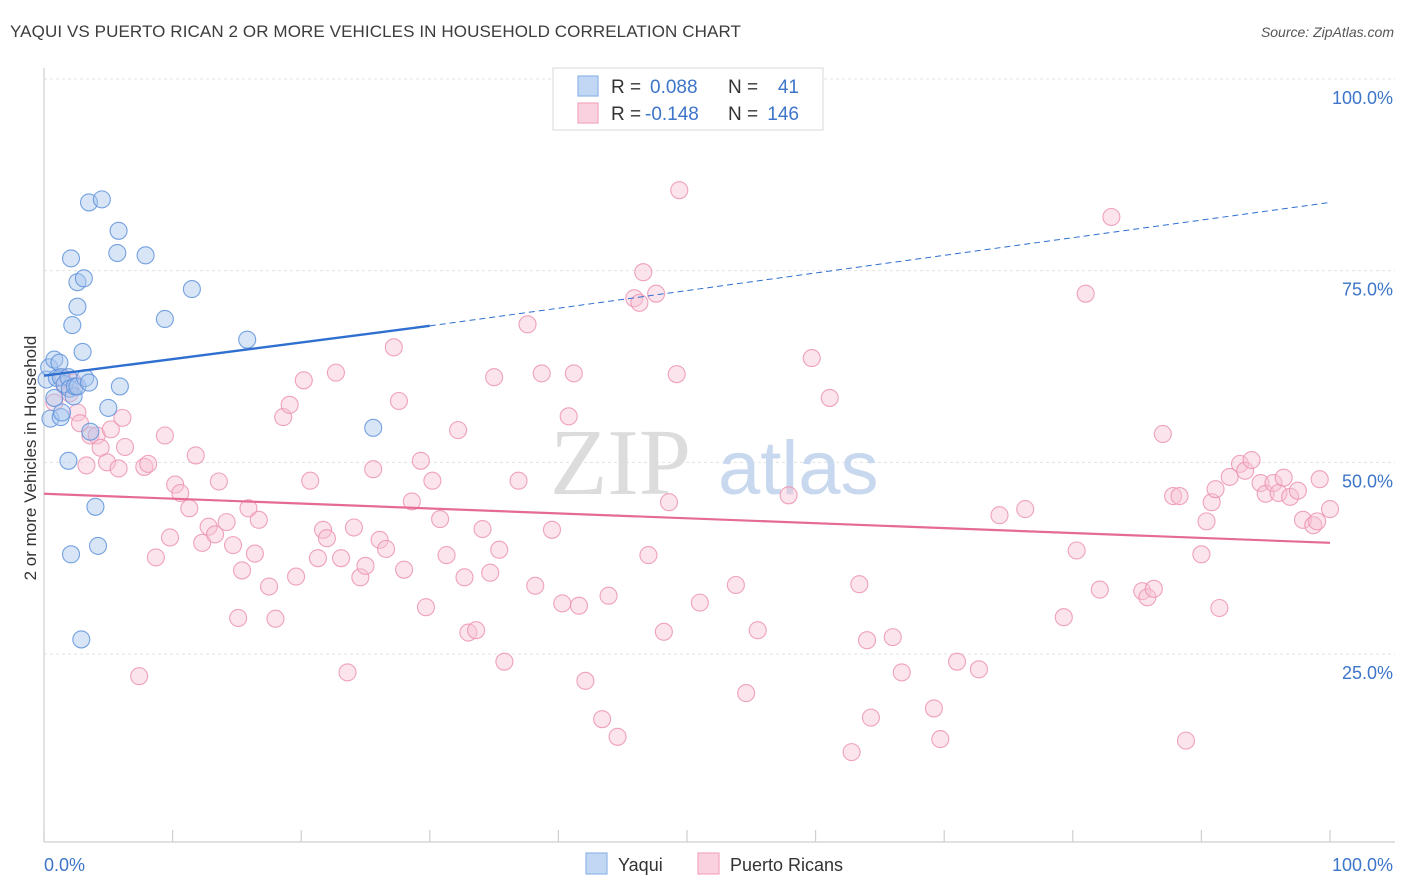 The image size is (1406, 892). I want to click on y-tick-label: 50.0%, so click(1367, 481).